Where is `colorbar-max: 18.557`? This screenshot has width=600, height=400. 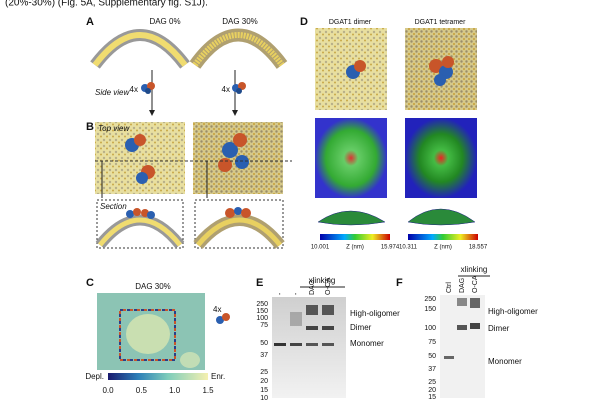 colorbar-max: 18.557 is located at coordinates (478, 248).